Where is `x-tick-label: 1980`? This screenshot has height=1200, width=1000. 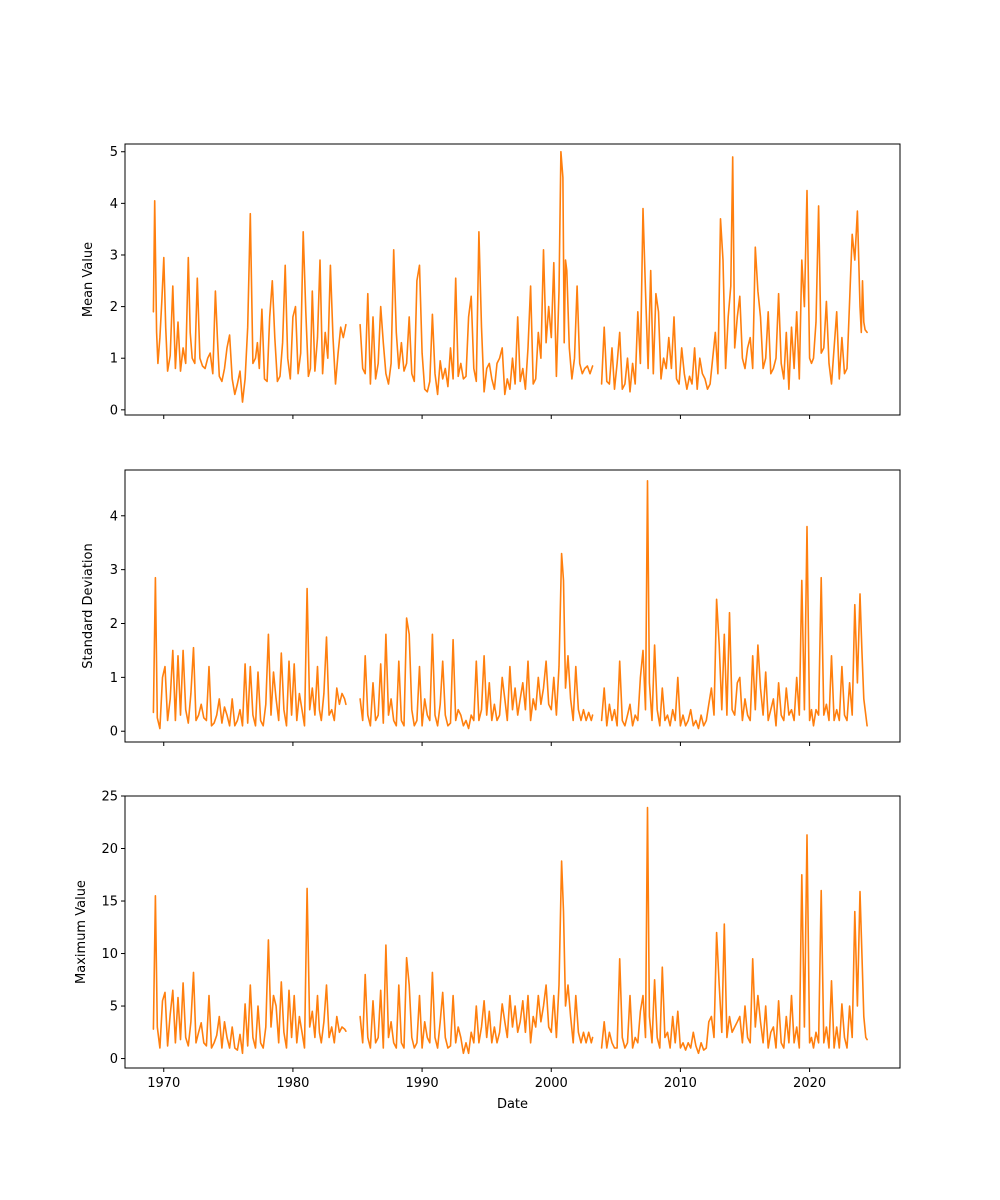
x-tick-label: 1980 is located at coordinates (292, 1083).